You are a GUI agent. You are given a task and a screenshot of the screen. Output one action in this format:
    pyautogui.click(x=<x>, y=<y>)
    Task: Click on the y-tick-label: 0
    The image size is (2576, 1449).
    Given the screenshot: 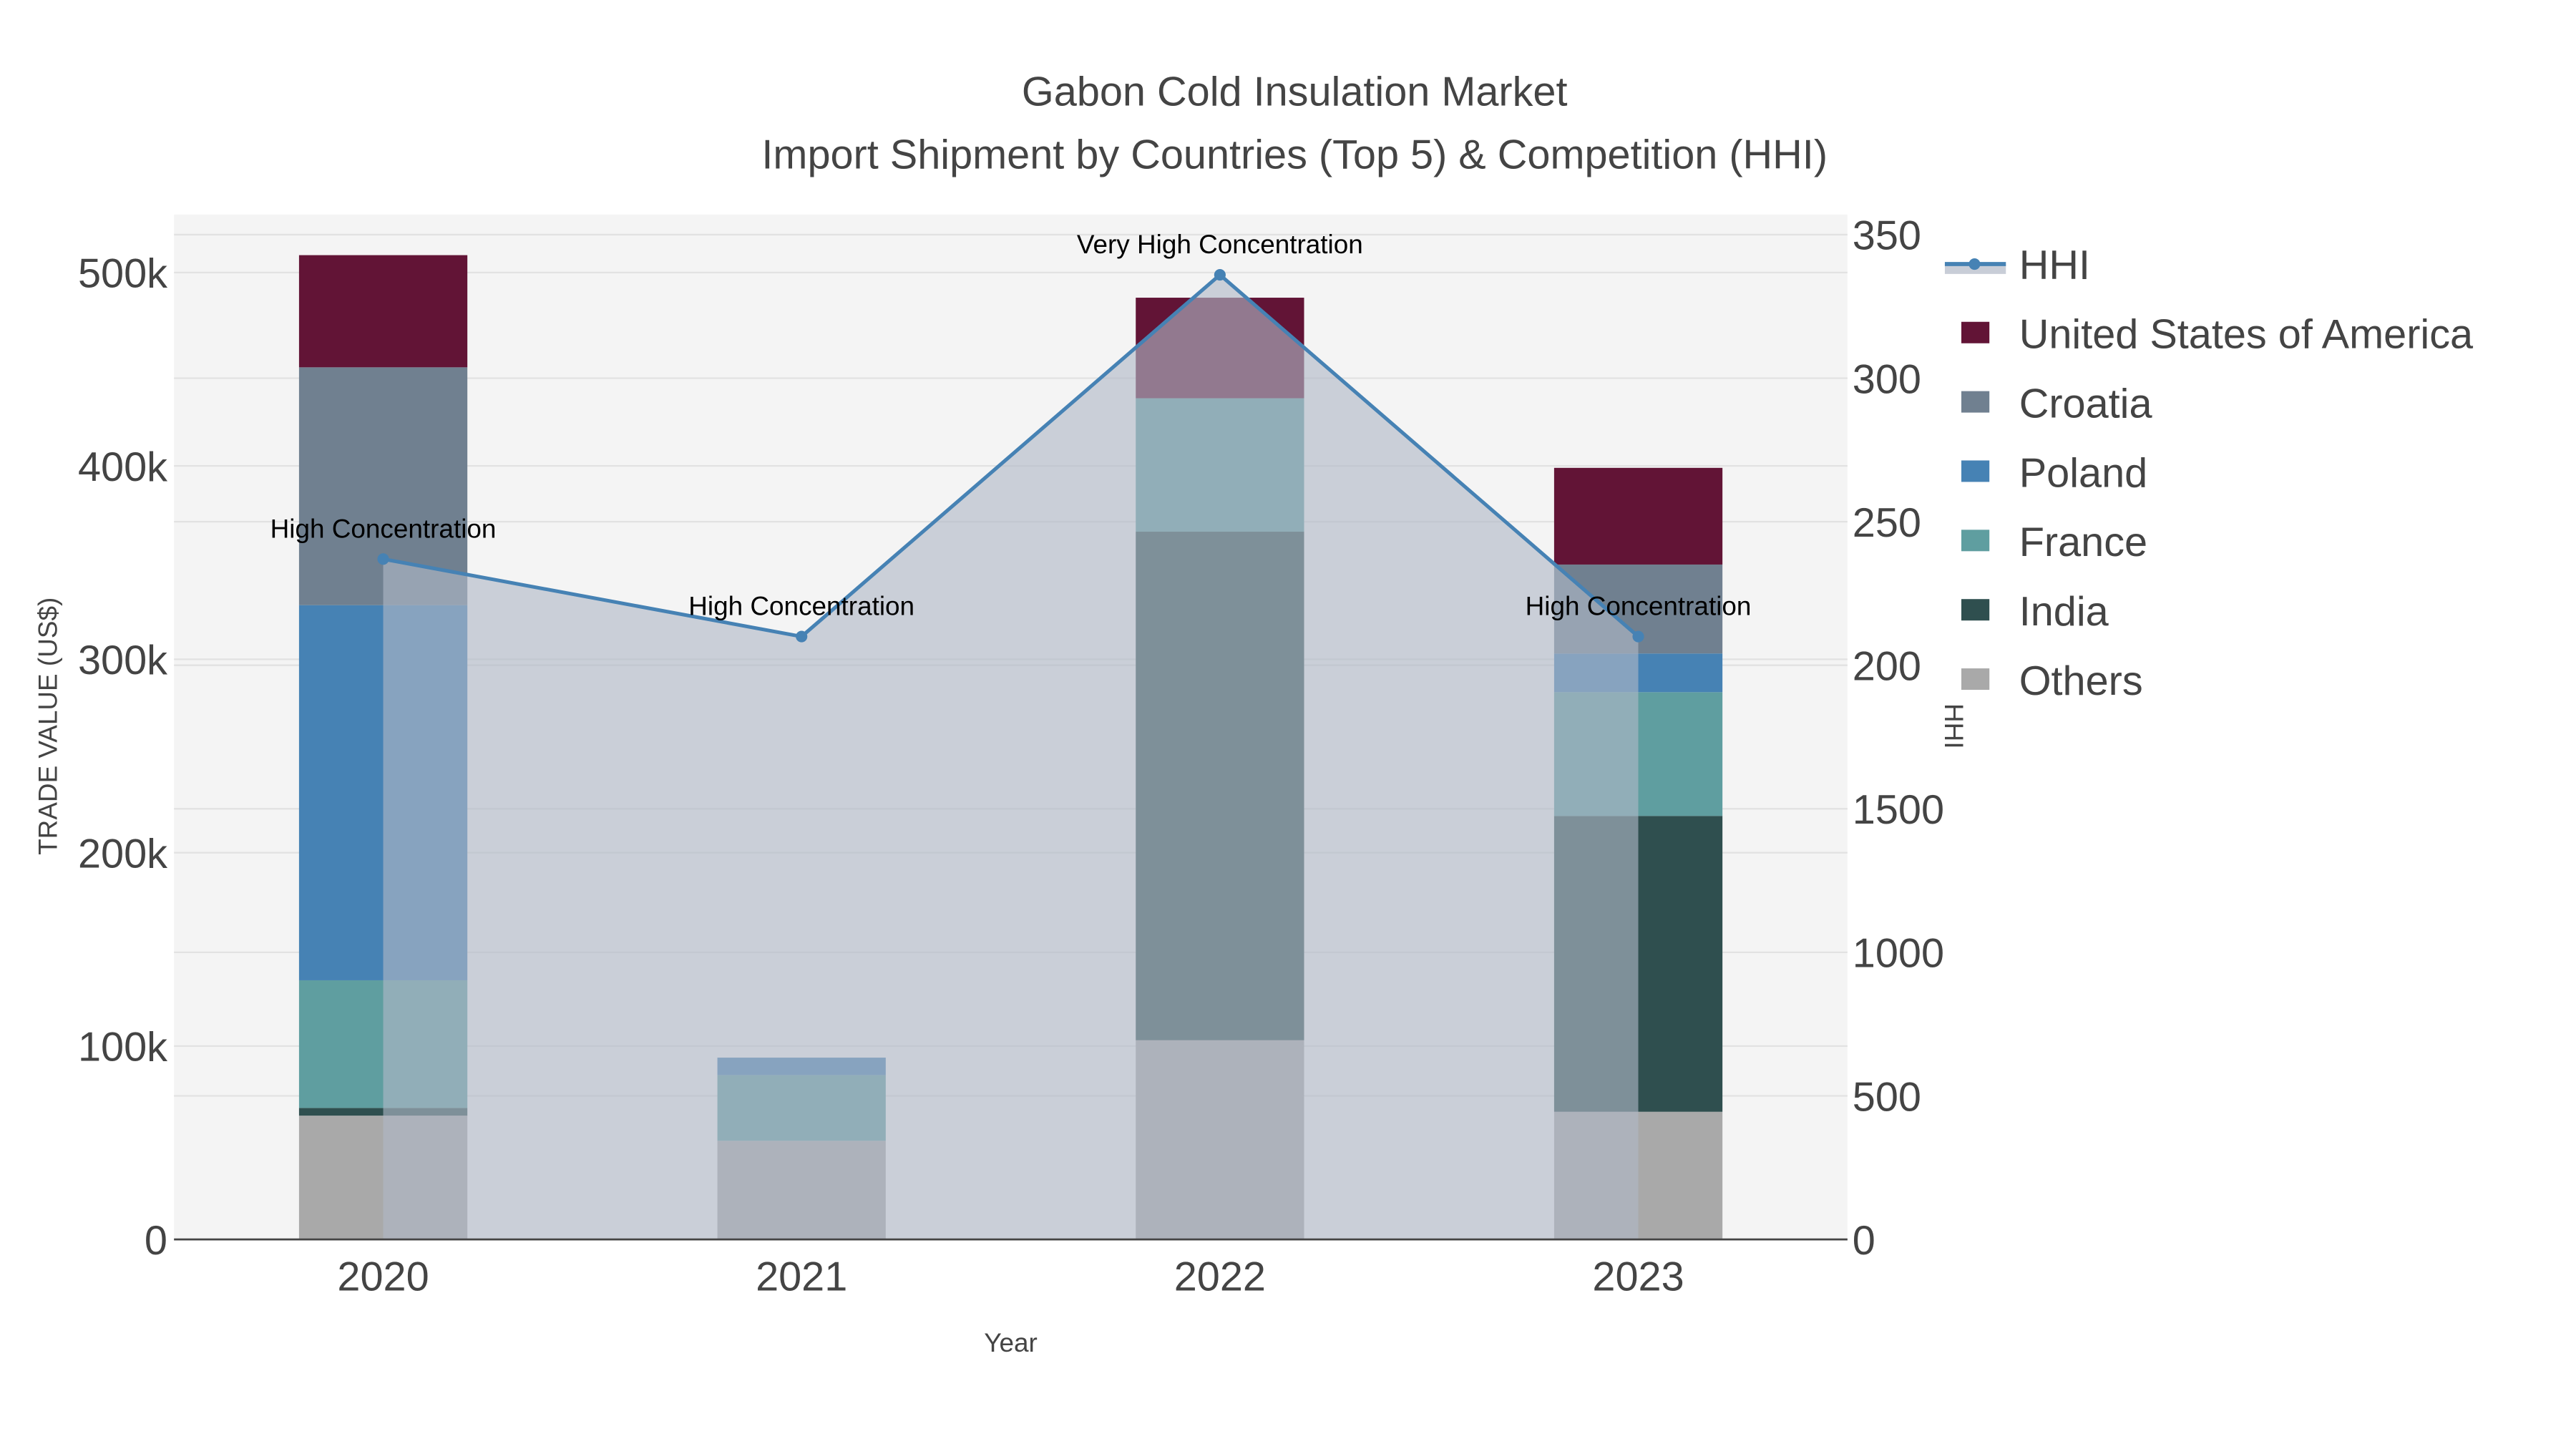 What is the action you would take?
    pyautogui.click(x=156, y=1241)
    